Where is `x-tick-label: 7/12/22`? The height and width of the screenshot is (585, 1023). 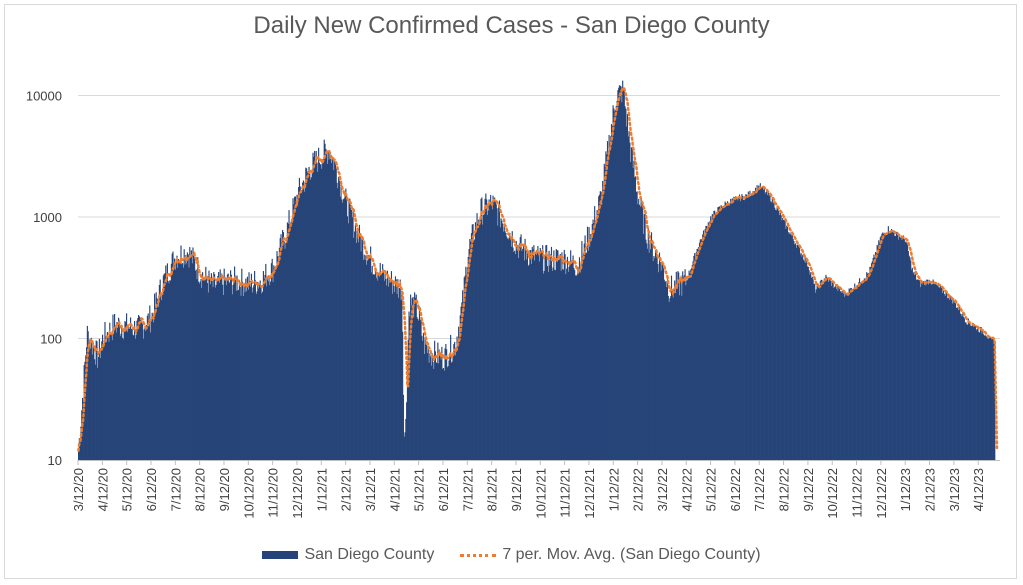 x-tick-label: 7/12/22 is located at coordinates (759, 489).